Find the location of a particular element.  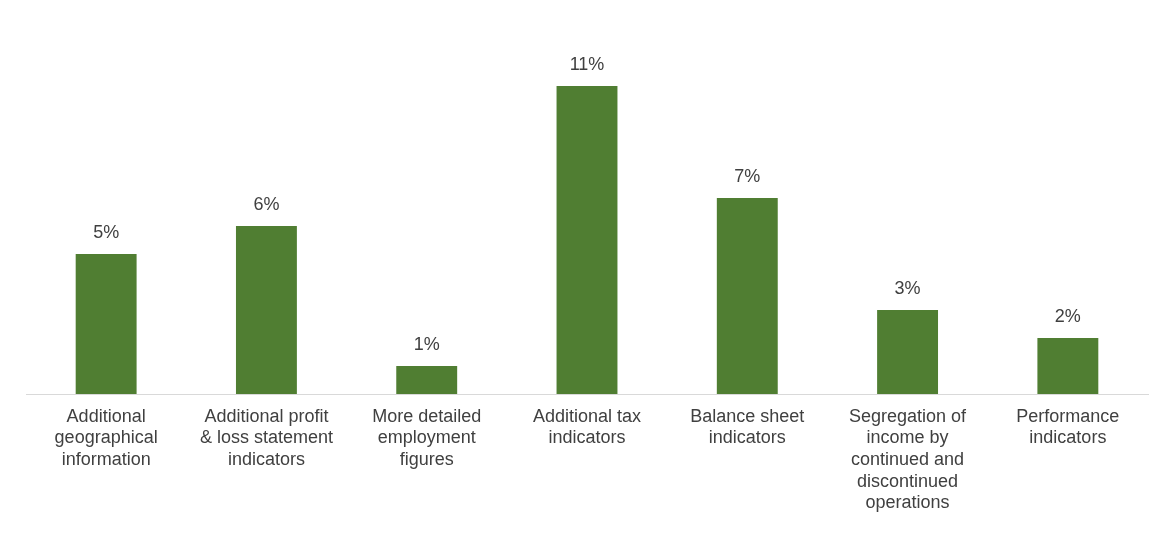

data-label: 7% is located at coordinates (747, 175).